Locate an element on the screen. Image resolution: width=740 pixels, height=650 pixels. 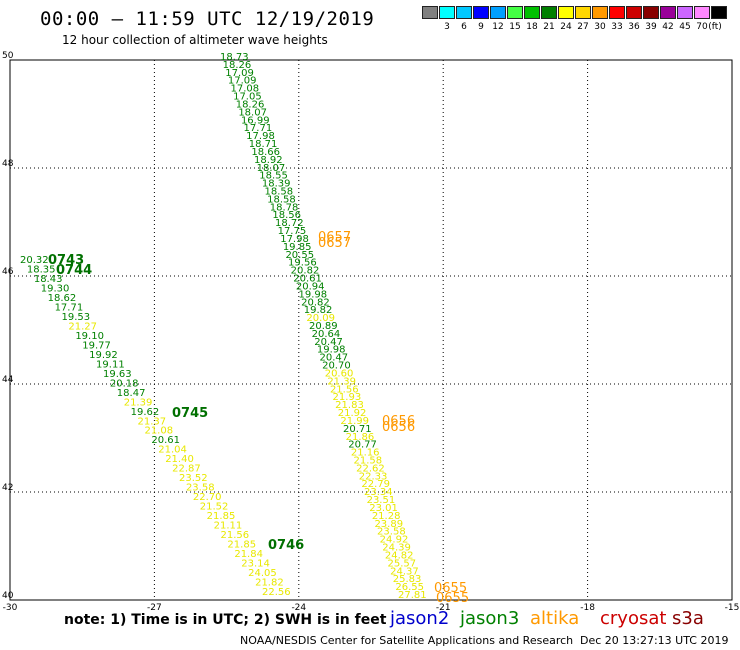
lon-tick-label: -18 is located at coordinates (587, 608).